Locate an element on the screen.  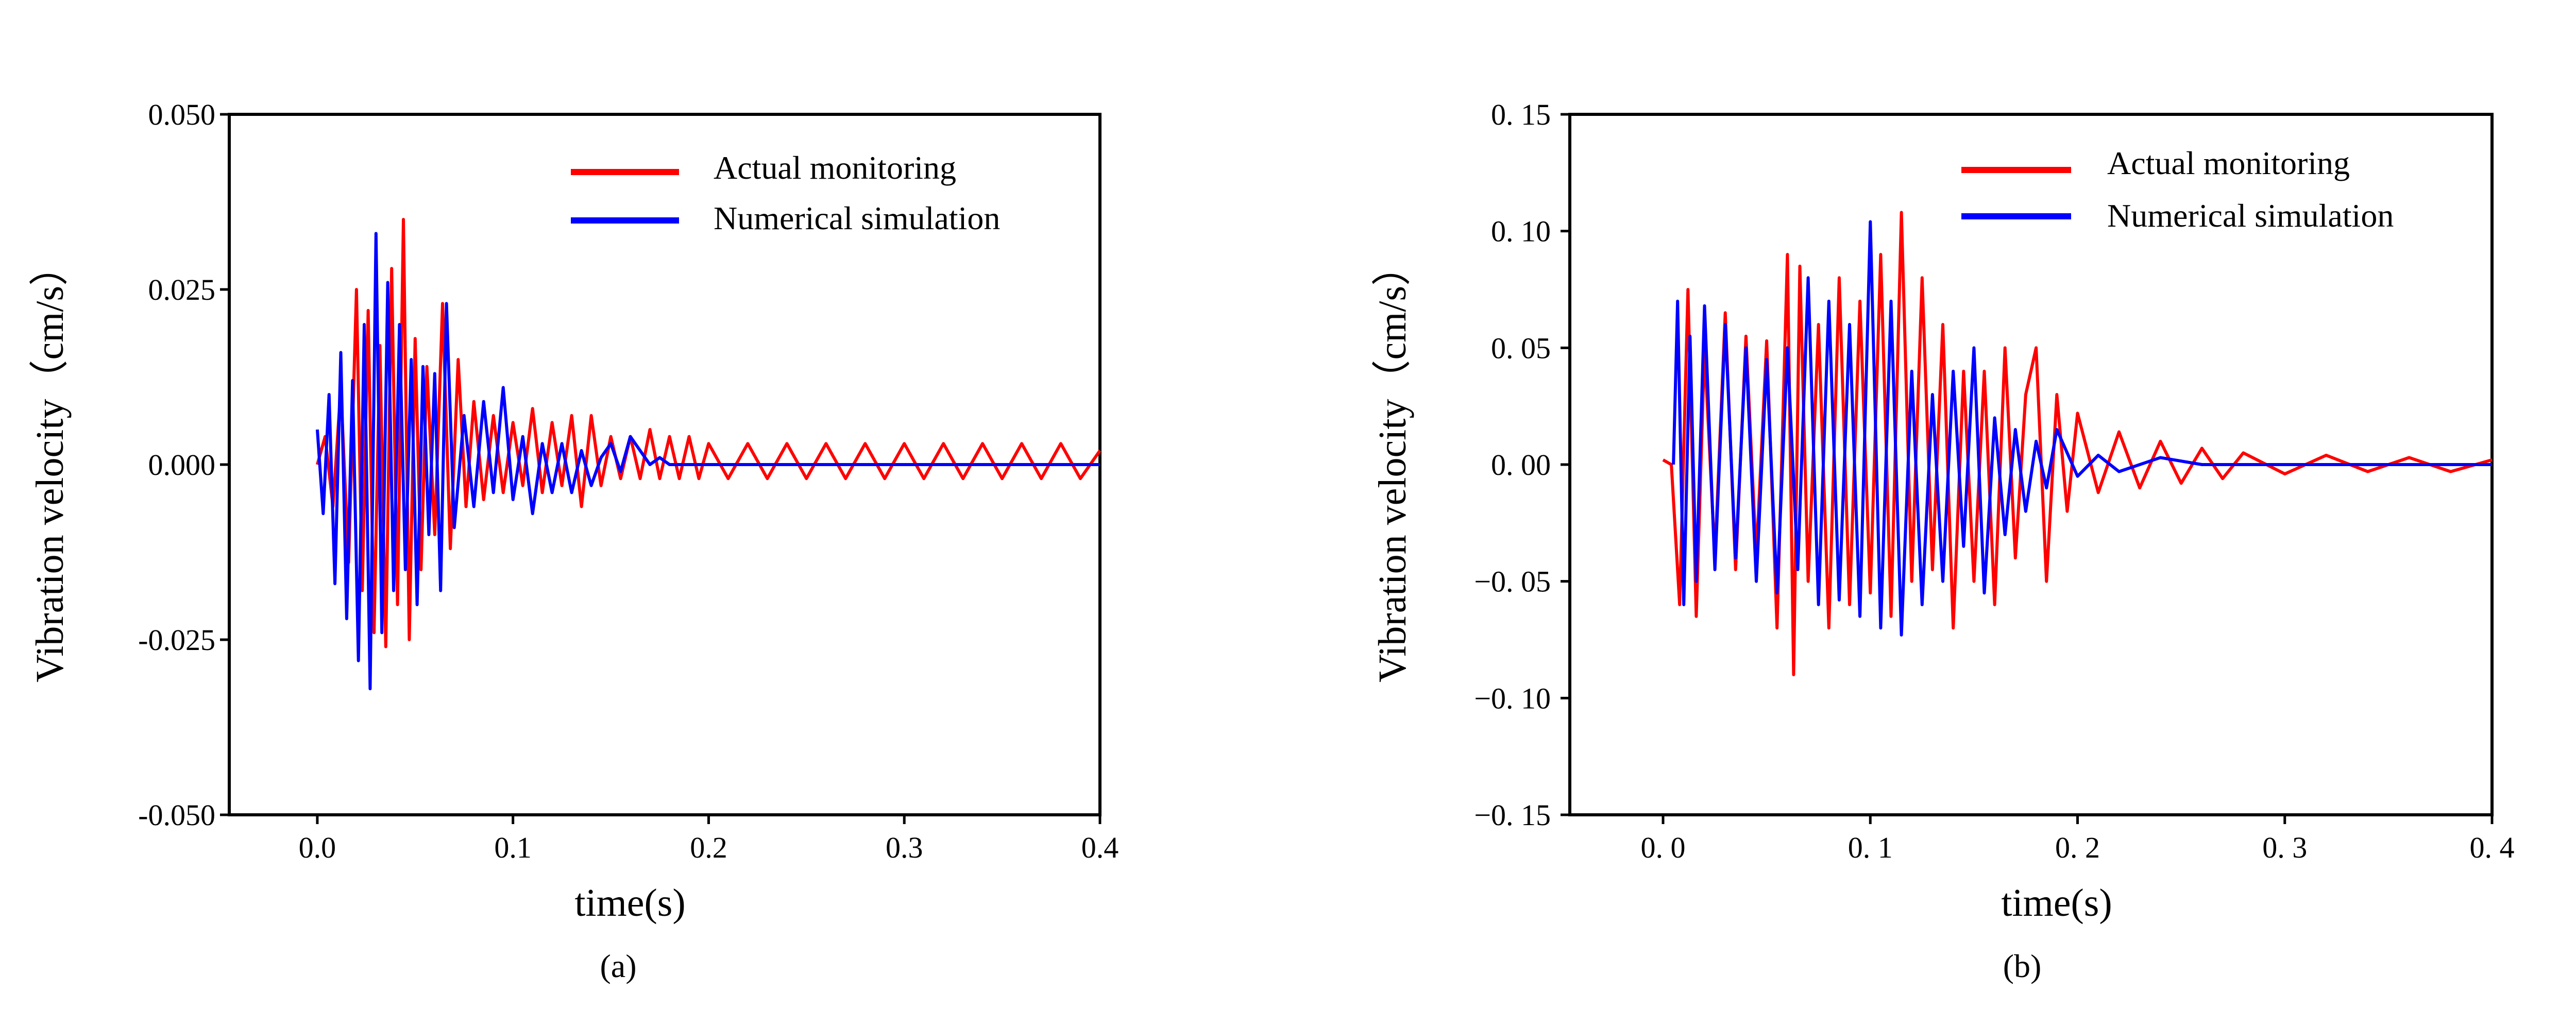
y-tick-label: -0.025 is located at coordinates (176, 640).